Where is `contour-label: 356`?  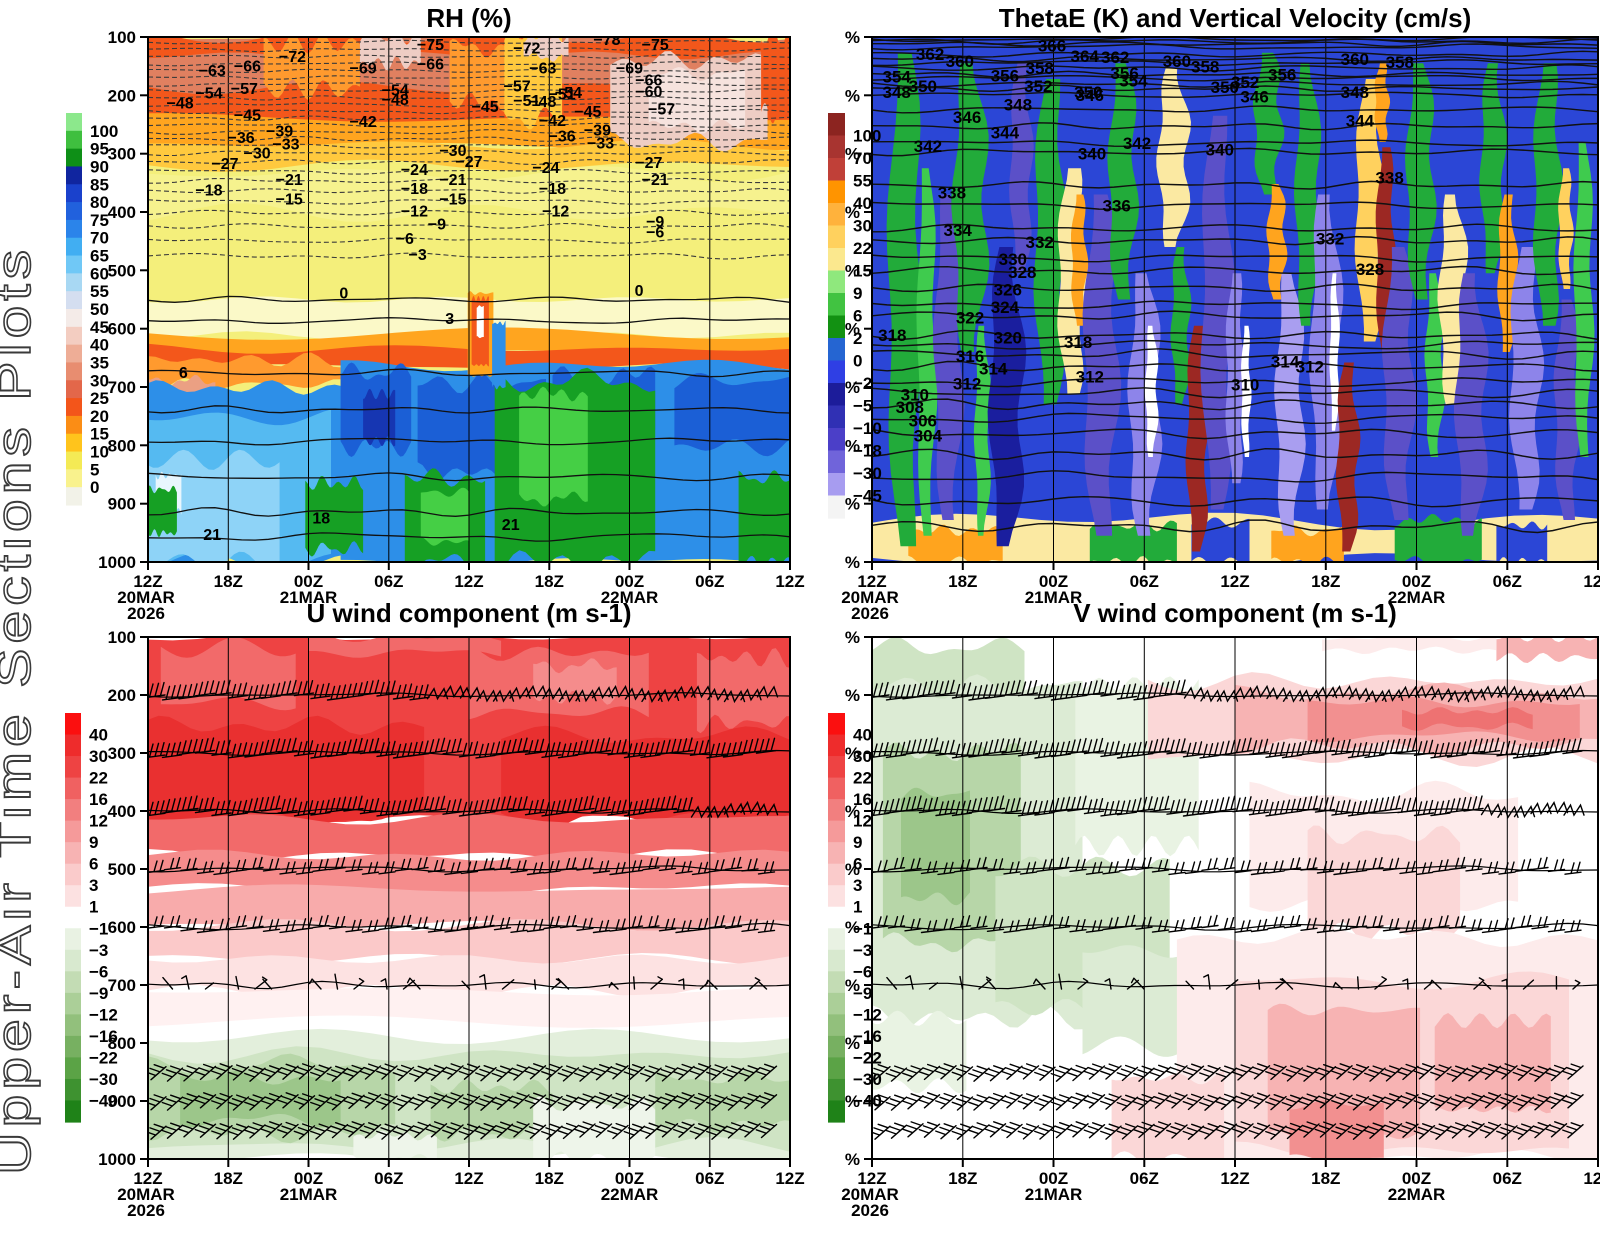 contour-label: 356 is located at coordinates (1282, 74).